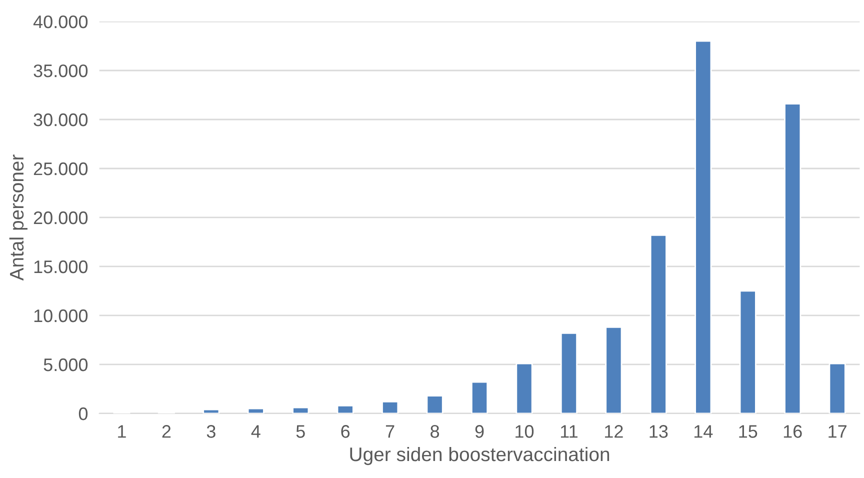 The height and width of the screenshot is (478, 864). Describe the element at coordinates (703, 431) in the screenshot. I see `x-tick-label: 14` at that location.